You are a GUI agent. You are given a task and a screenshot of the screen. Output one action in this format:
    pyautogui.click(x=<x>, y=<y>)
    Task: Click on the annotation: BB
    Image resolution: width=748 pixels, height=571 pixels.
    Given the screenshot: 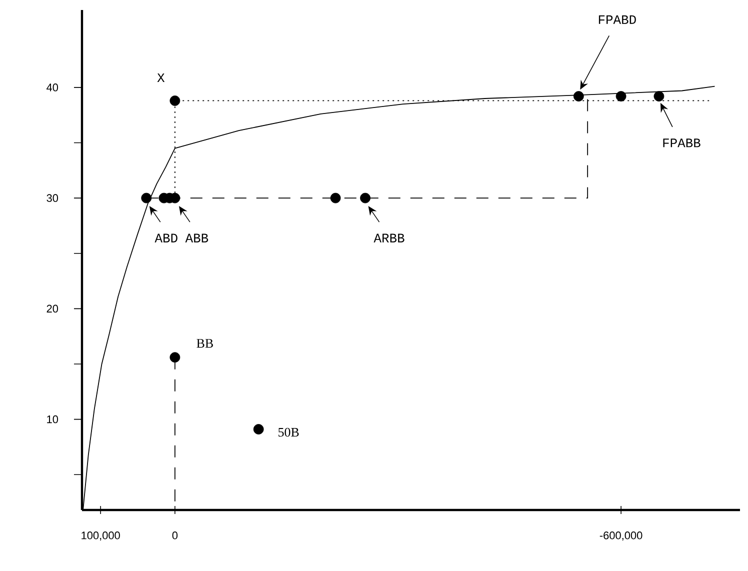 What is the action you would take?
    pyautogui.click(x=204, y=343)
    